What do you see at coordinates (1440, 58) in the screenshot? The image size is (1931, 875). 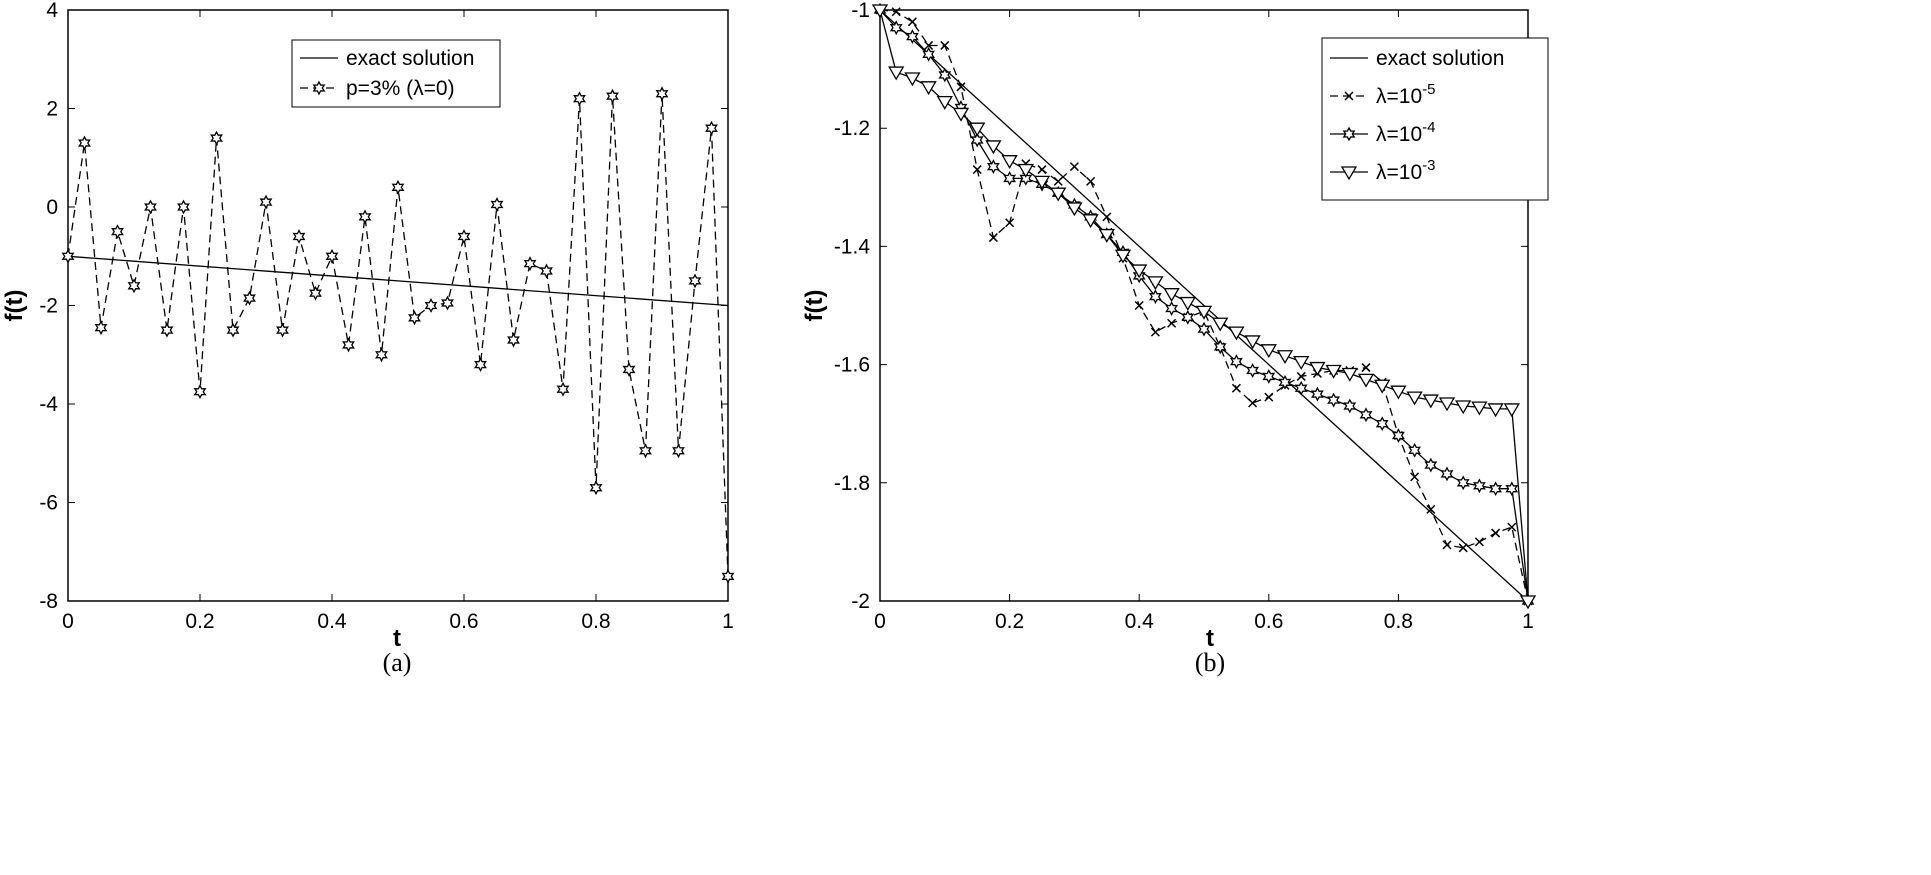 I see `legend-label: exact solution` at bounding box center [1440, 58].